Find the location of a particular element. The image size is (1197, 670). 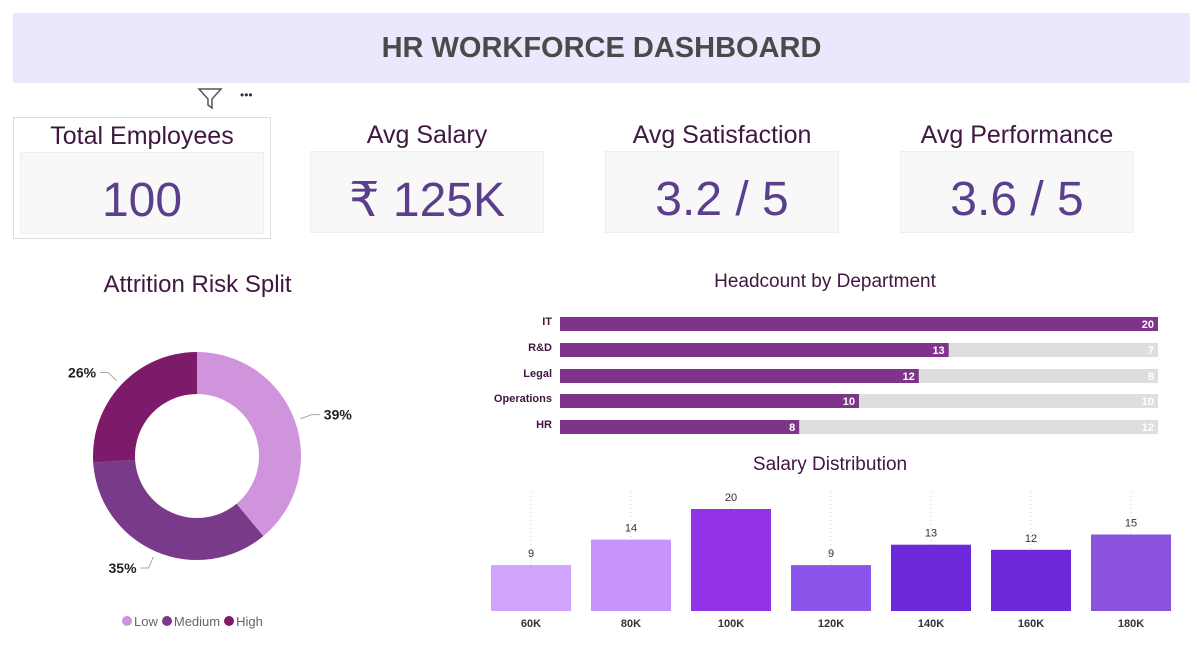

kpi-label: Avg Salary is located at coordinates (427, 135).